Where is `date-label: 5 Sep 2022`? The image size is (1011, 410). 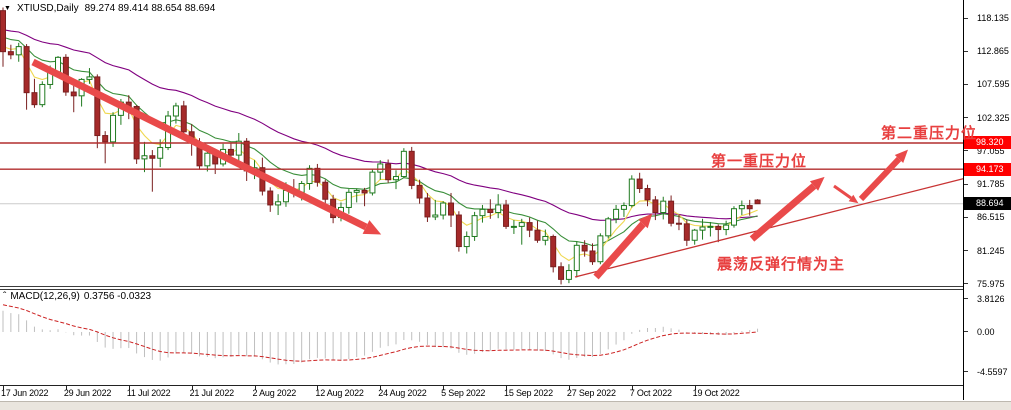
date-label: 5 Sep 2022 is located at coordinates (463, 393).